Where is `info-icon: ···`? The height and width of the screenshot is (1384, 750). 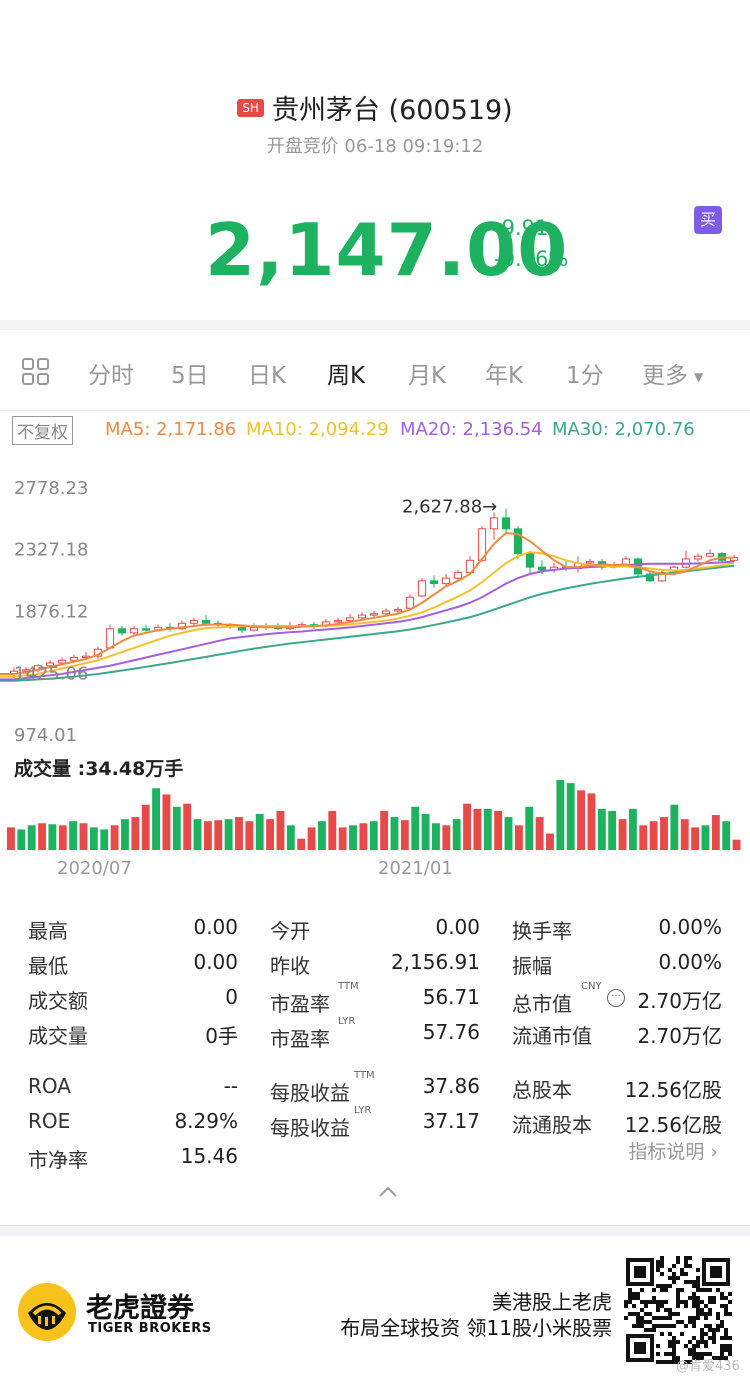
info-icon: ··· is located at coordinates (616, 998).